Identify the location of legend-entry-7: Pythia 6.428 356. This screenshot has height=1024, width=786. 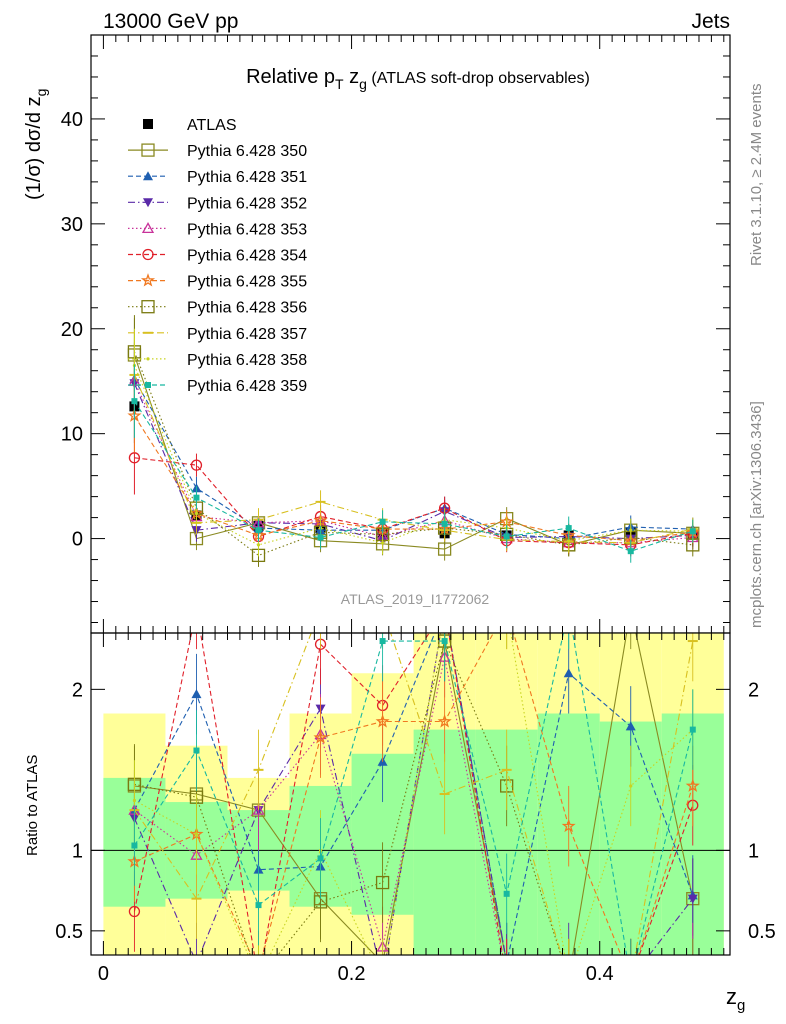
(217, 308).